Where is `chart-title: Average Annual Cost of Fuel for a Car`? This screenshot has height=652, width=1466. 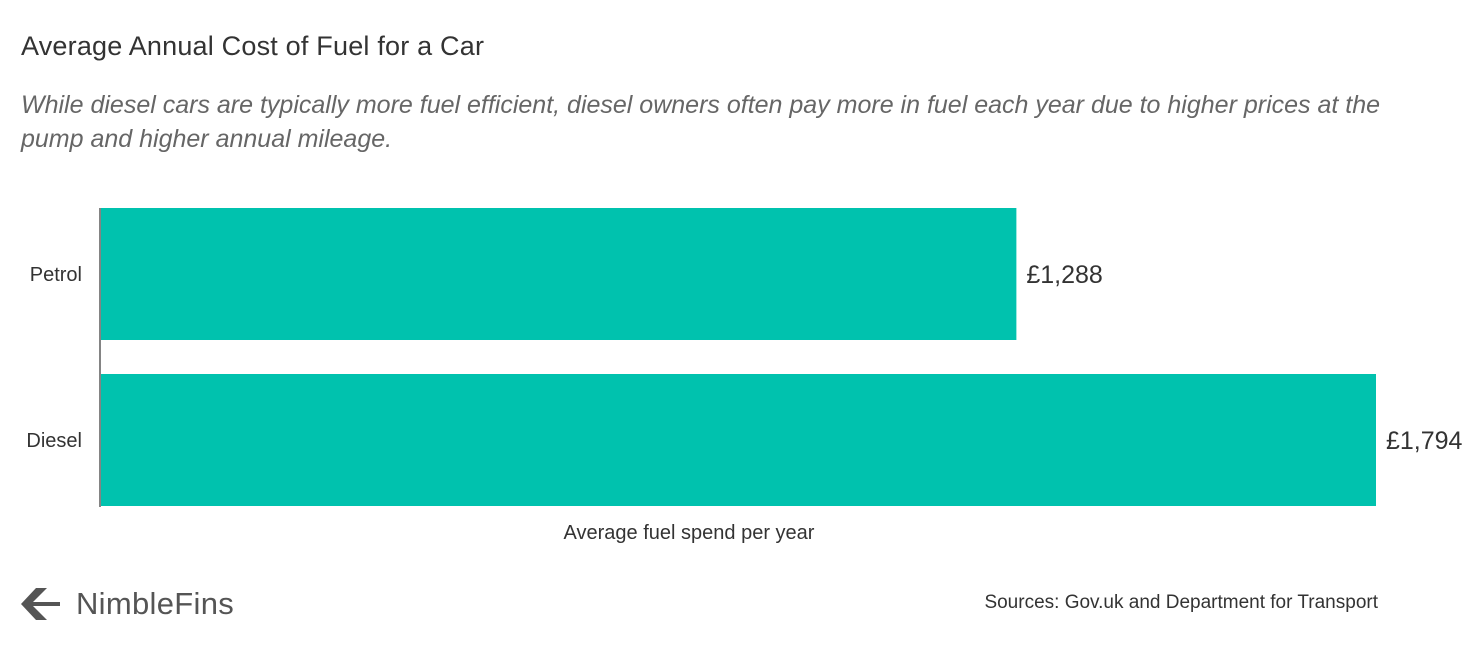
chart-title: Average Annual Cost of Fuel for a Car is located at coordinates (253, 46).